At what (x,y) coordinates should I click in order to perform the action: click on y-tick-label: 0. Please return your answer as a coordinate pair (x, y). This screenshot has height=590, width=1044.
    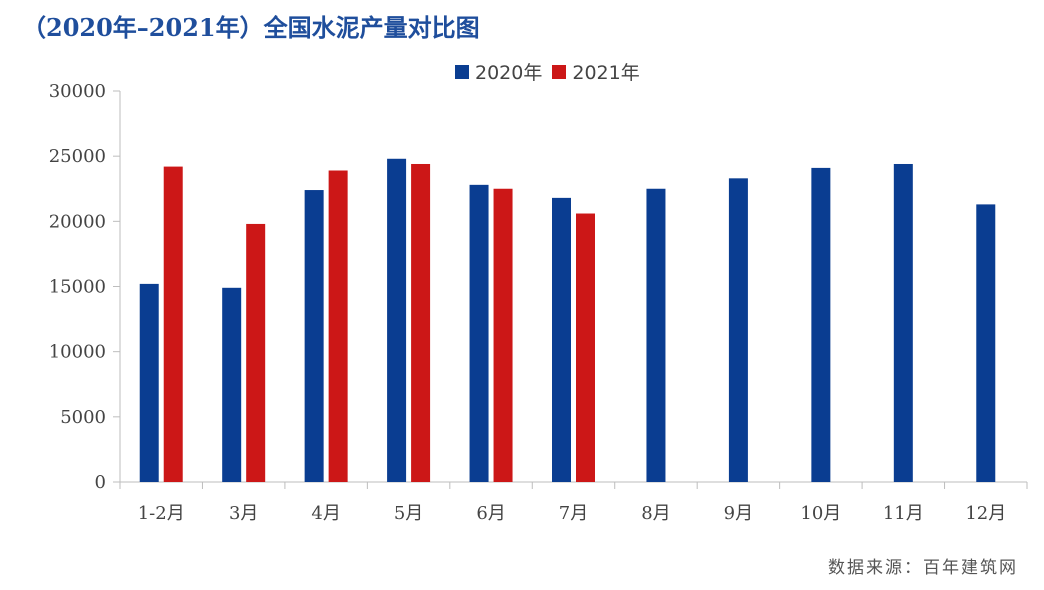
    Looking at the image, I should click on (100, 482).